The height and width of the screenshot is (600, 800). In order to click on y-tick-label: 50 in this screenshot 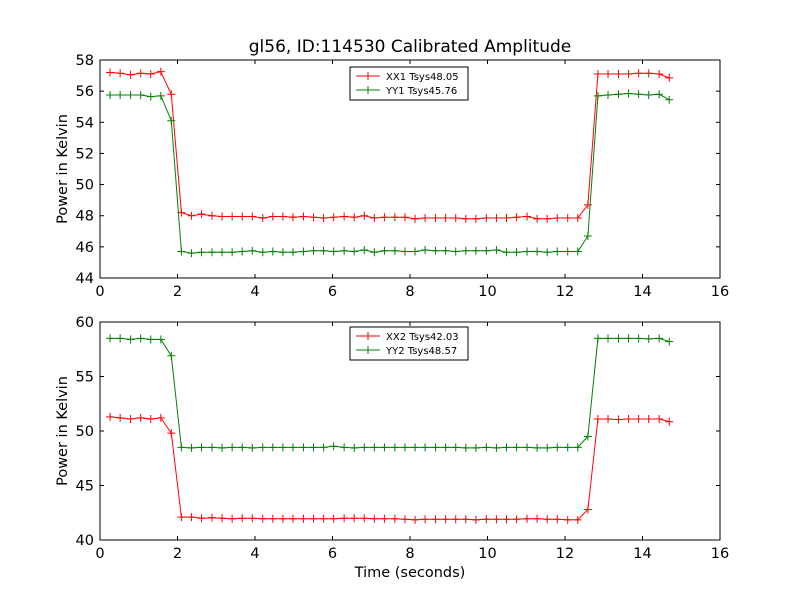, I will do `click(85, 432)`.